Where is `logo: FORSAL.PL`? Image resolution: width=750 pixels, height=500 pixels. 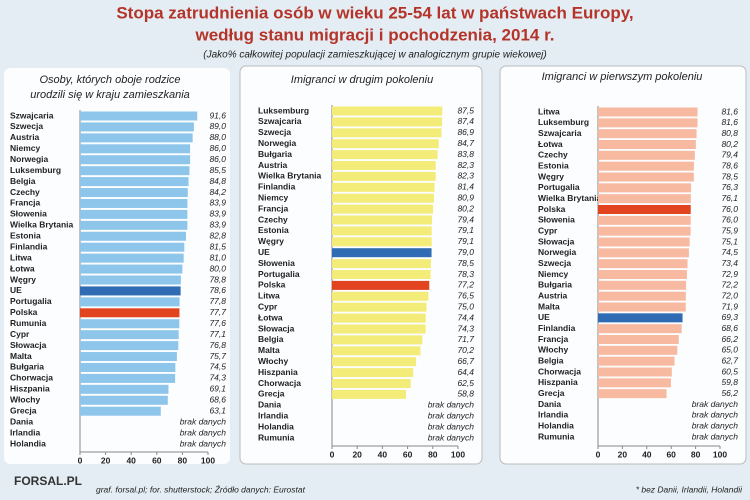
logo: FORSAL.PL is located at coordinates (48, 481).